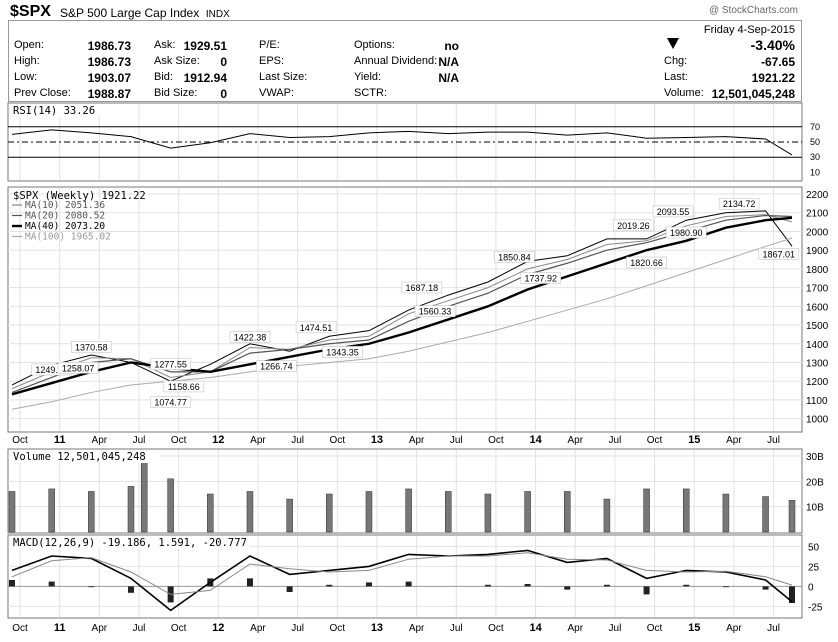 This screenshot has width=838, height=642. I want to click on price-tick-label: 1800, so click(817, 270).